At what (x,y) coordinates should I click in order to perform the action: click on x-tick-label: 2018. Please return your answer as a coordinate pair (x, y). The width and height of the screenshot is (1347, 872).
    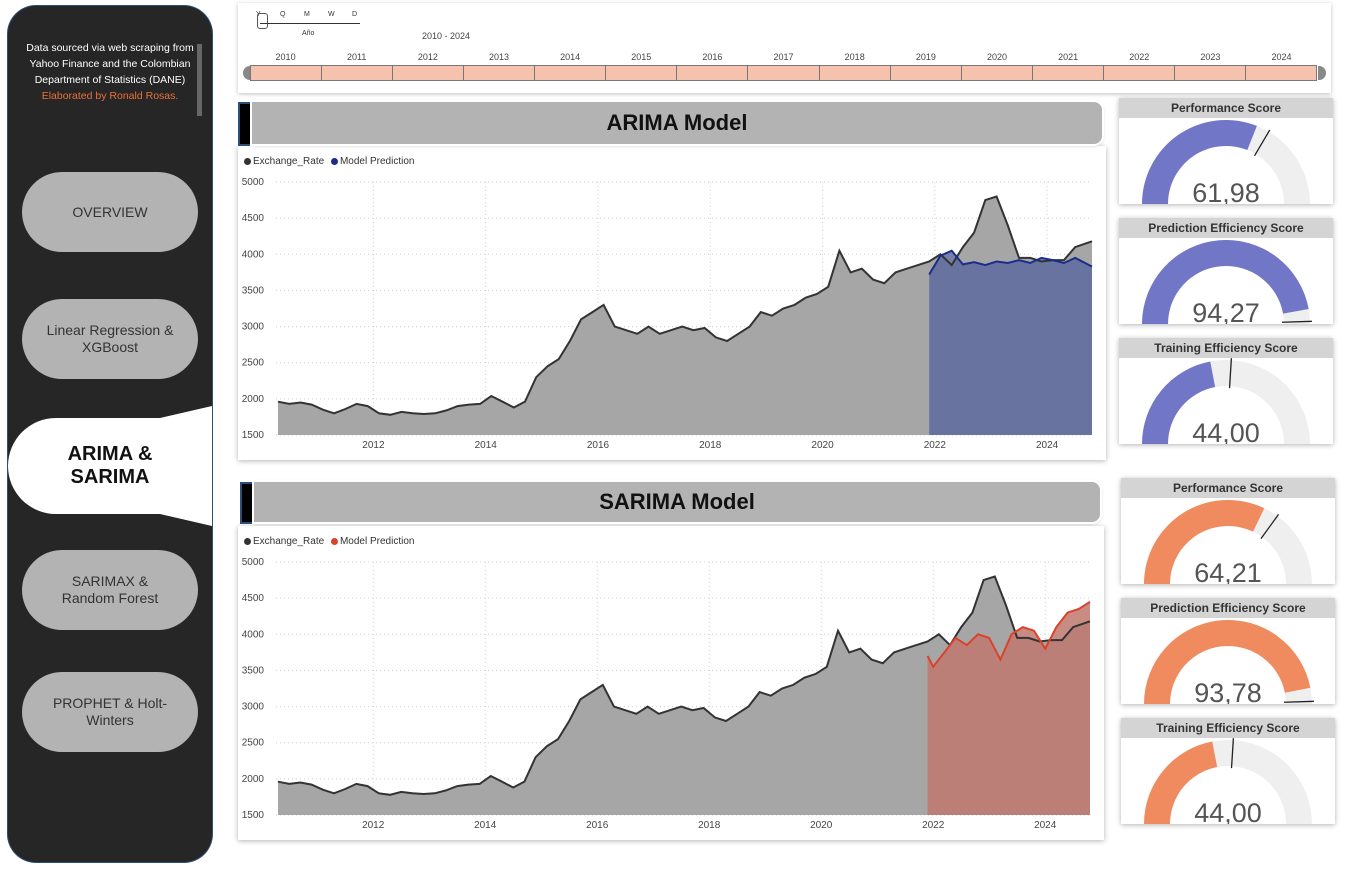
    Looking at the image, I should click on (710, 445).